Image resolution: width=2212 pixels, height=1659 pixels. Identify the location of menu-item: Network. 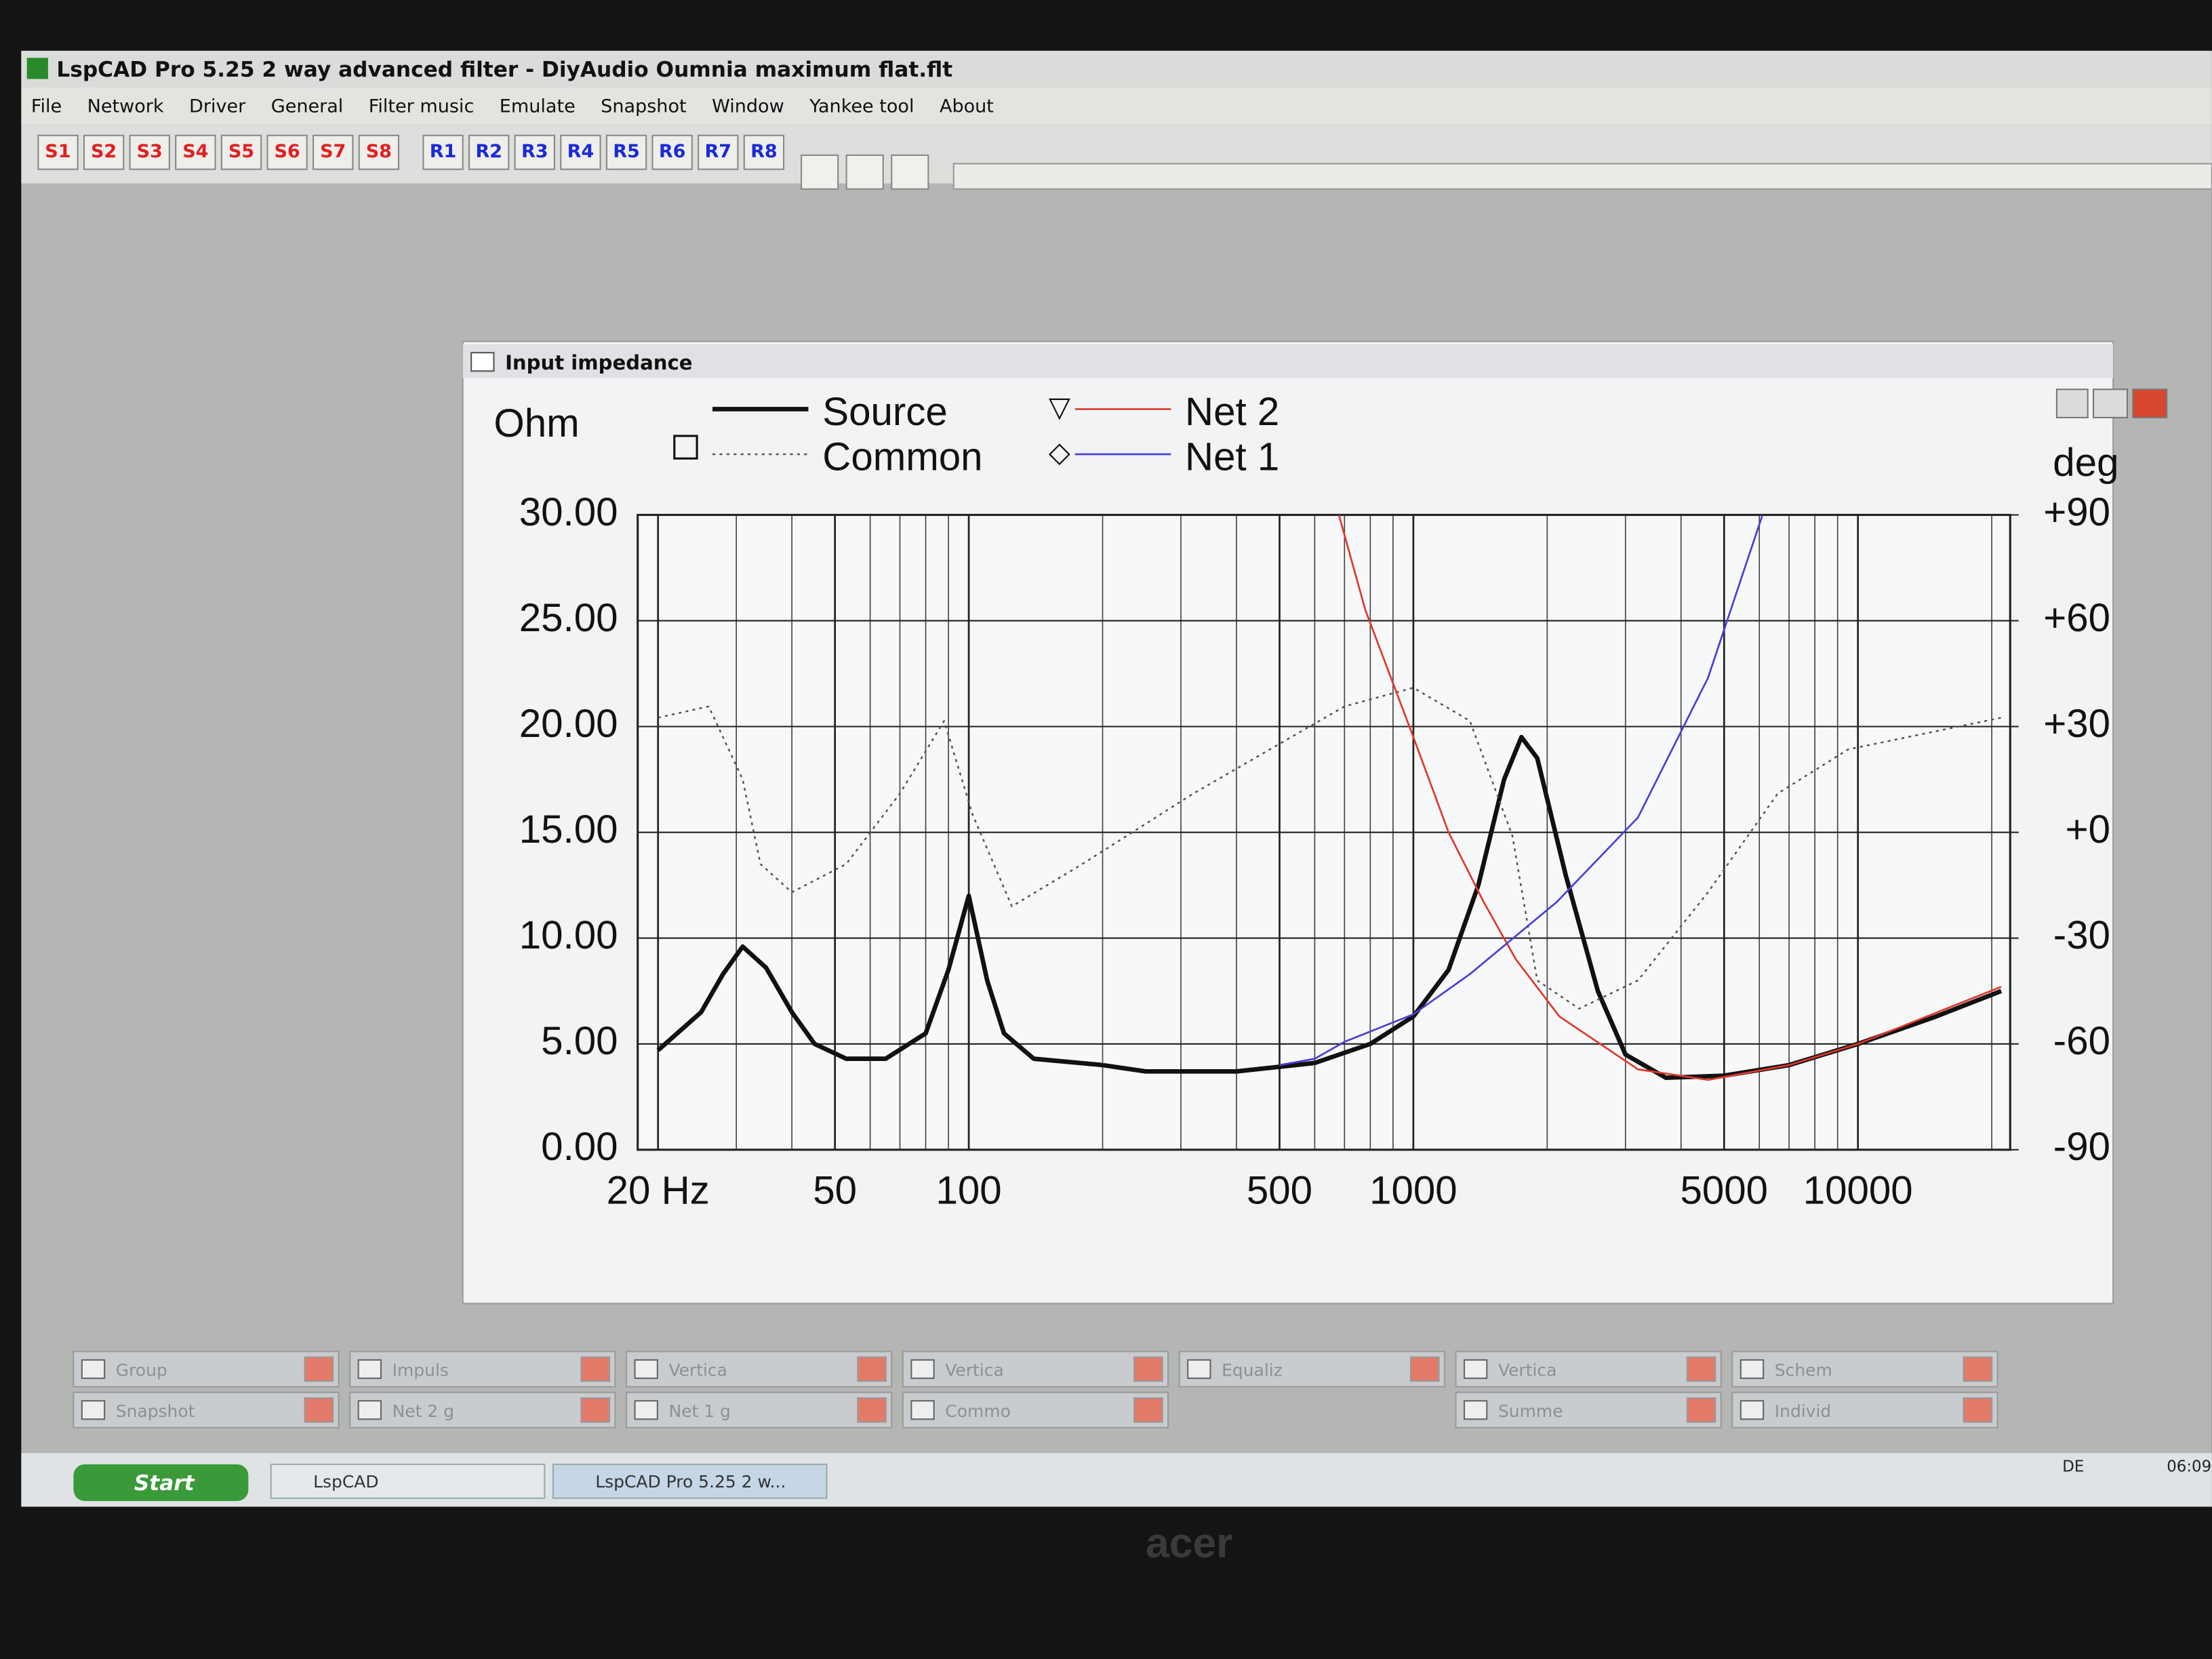
(125, 106).